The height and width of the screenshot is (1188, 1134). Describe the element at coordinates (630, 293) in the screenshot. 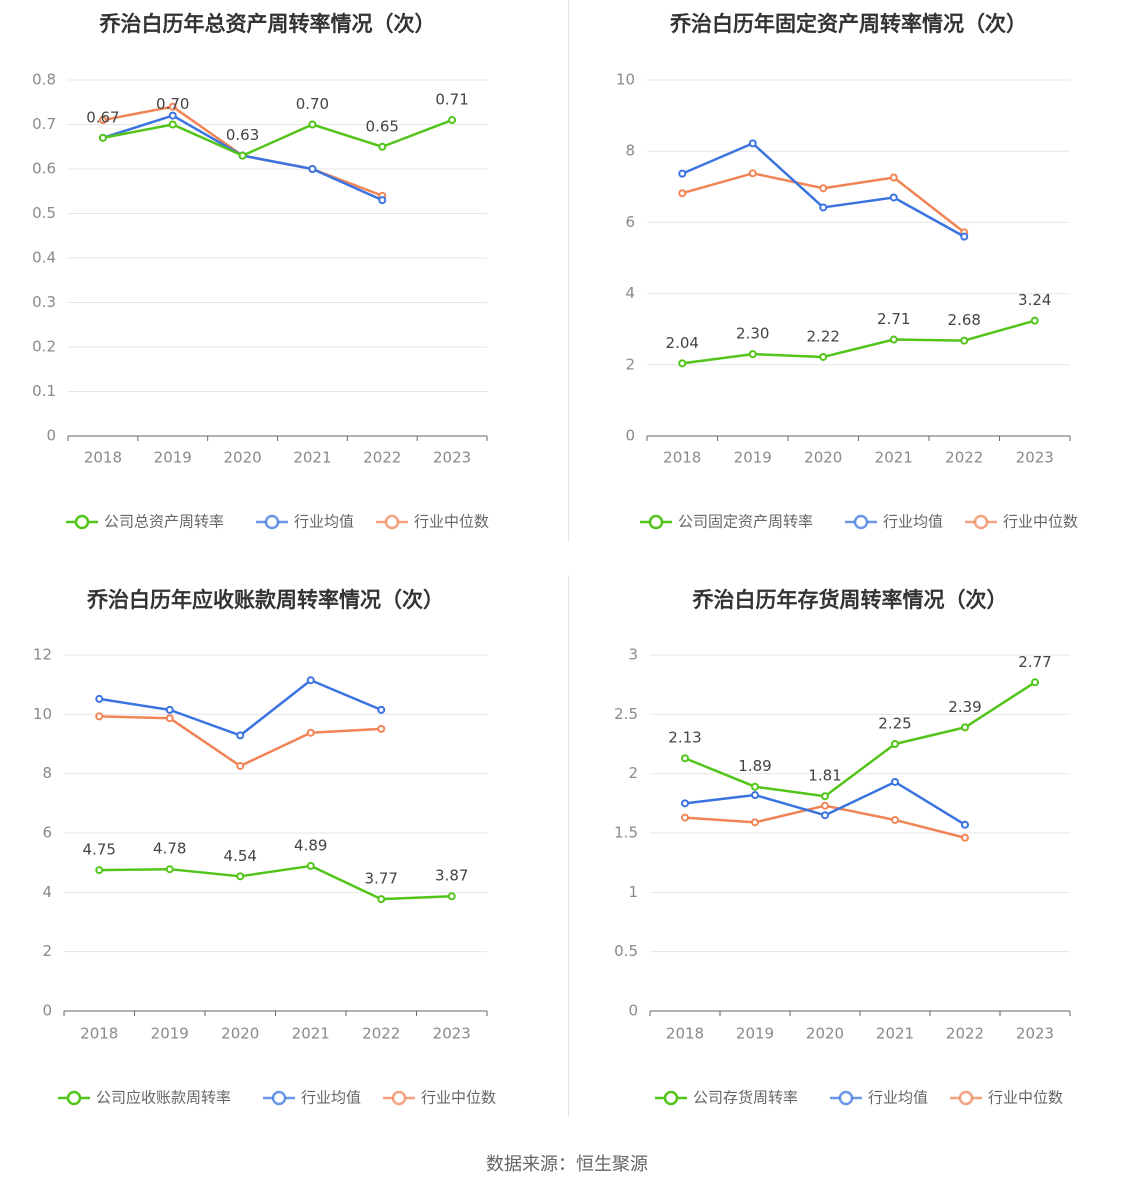

I see `y-tick-label: 4` at that location.